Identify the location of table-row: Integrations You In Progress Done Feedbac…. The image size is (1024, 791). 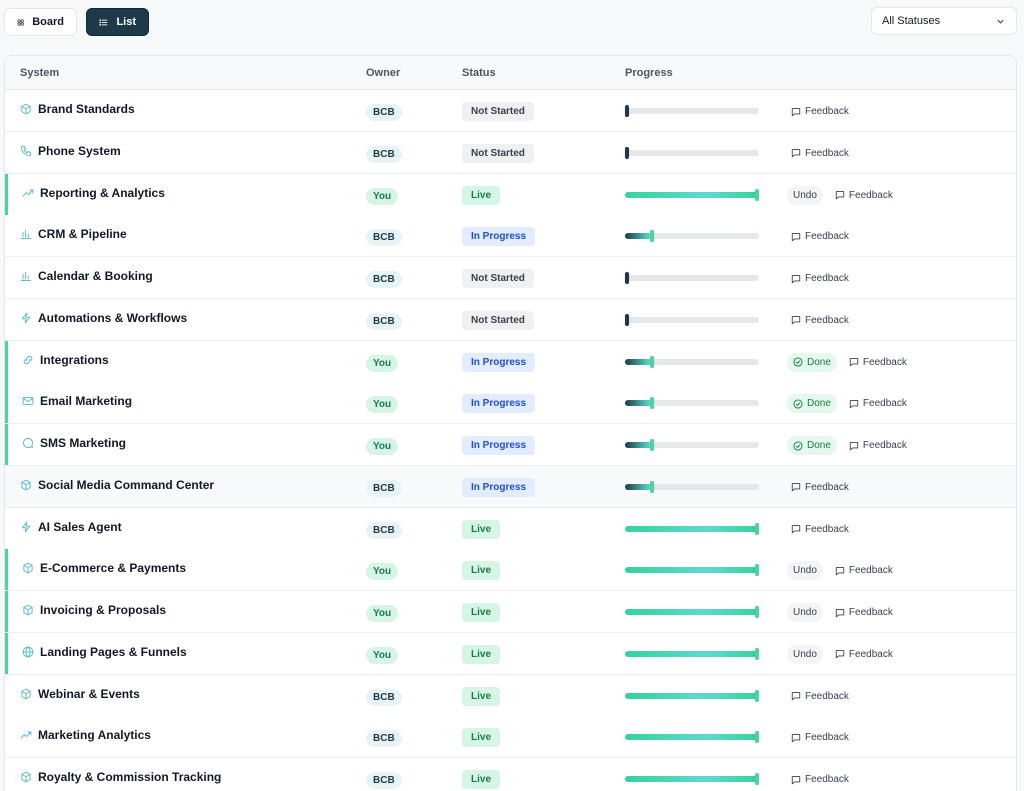
(510, 361).